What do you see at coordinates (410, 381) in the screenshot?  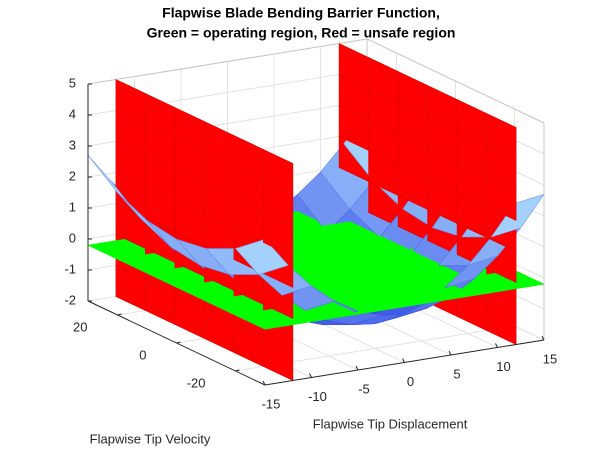 I see `x-tick-label: 0` at bounding box center [410, 381].